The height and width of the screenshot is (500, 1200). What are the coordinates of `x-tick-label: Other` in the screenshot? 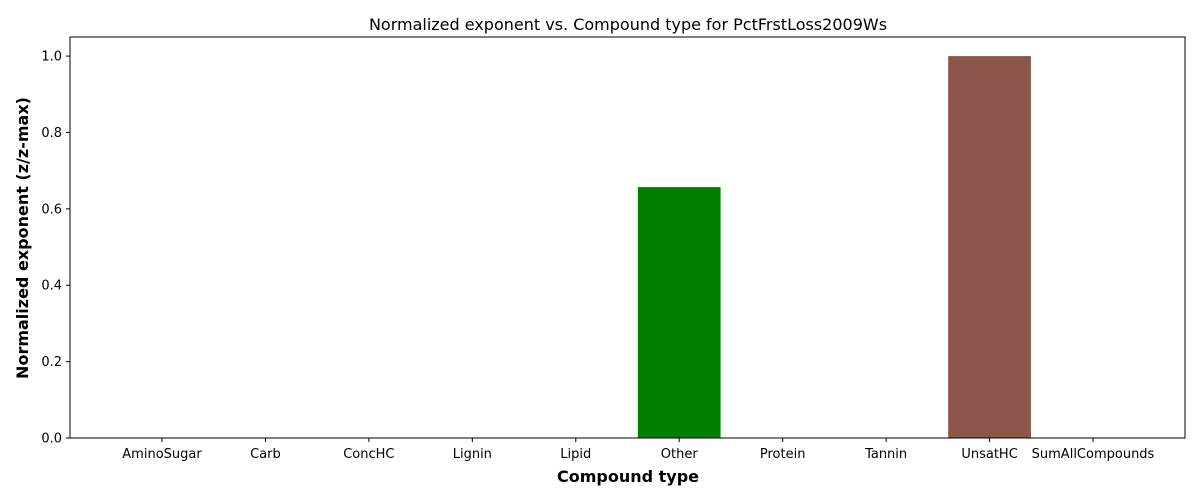 It's located at (680, 454).